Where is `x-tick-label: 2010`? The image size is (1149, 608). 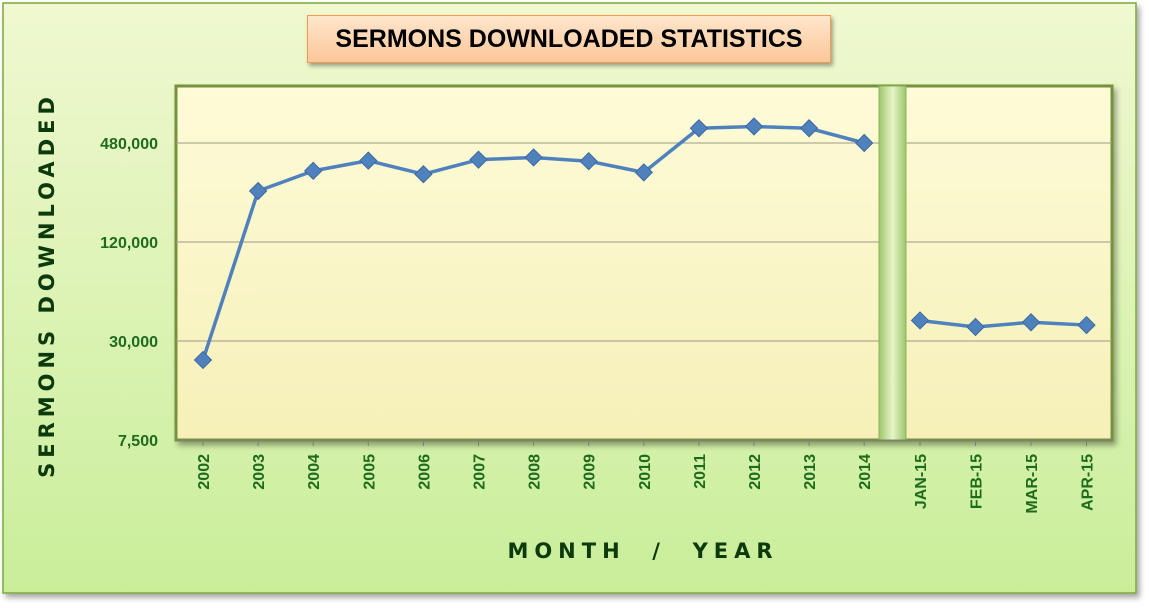
x-tick-label: 2010 is located at coordinates (645, 472).